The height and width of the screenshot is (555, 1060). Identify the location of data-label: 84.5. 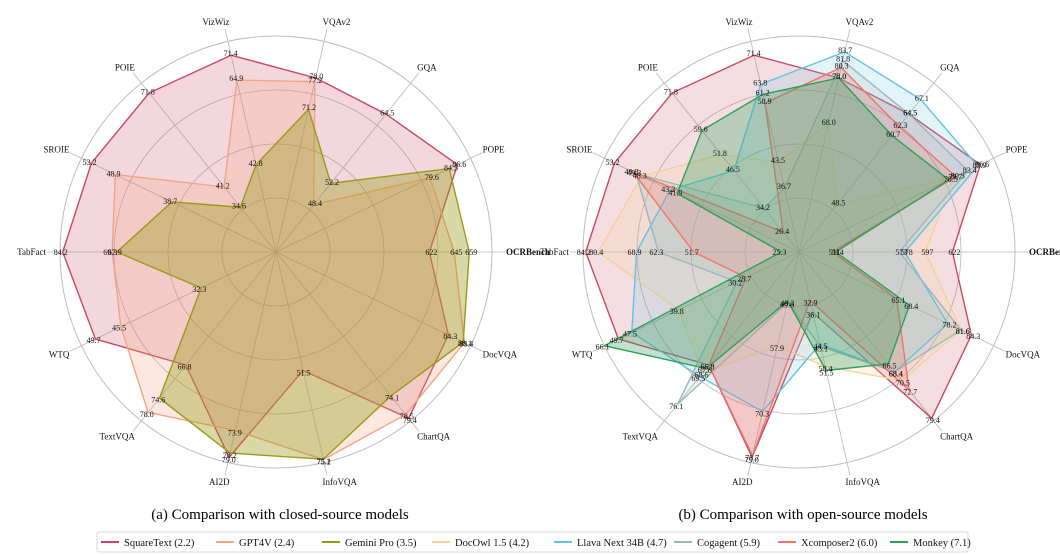
(451, 168).